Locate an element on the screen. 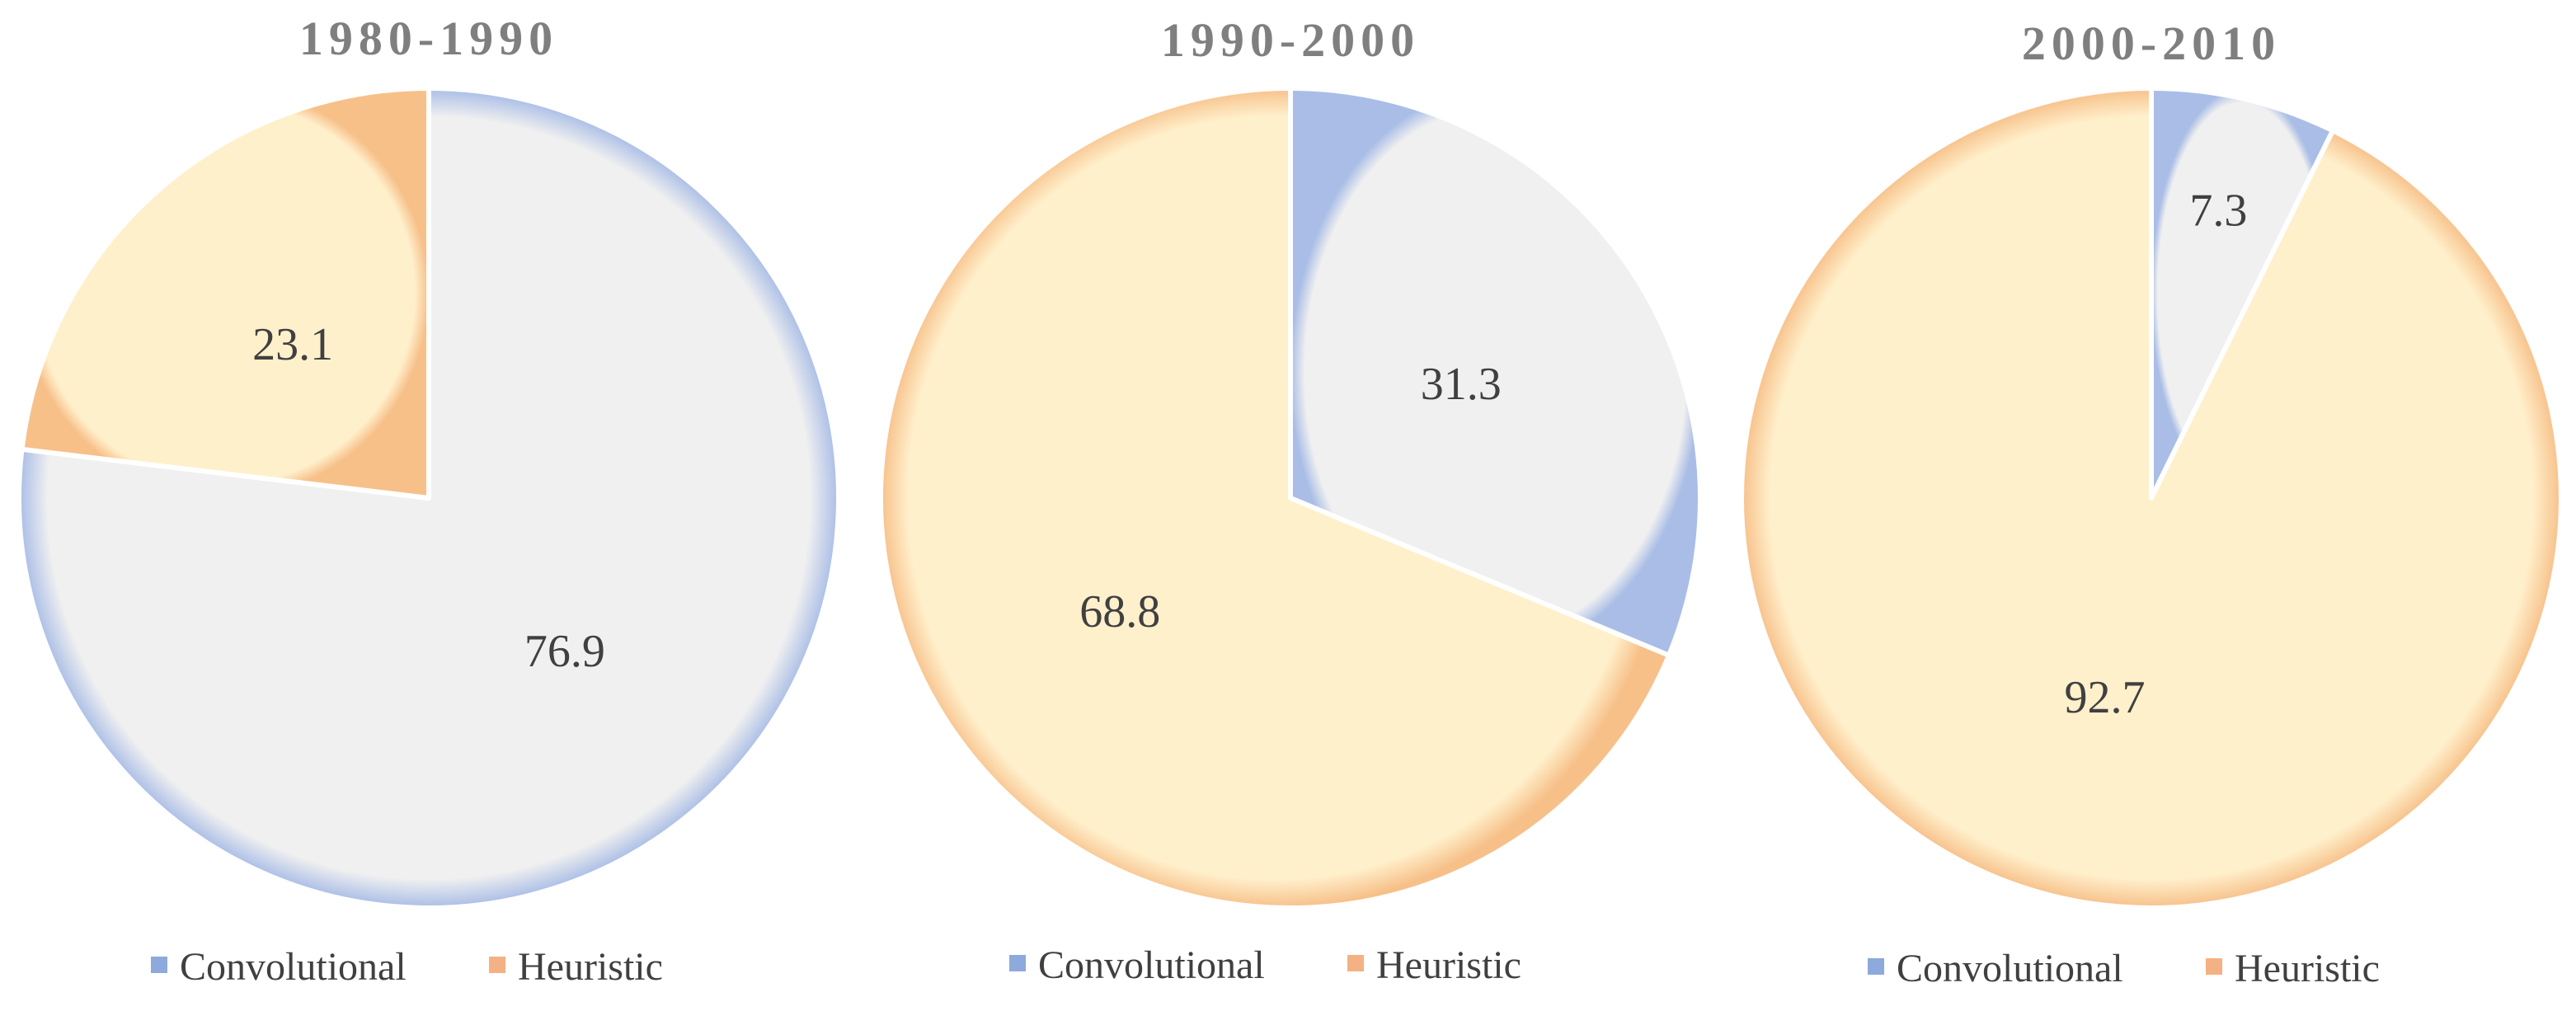 The width and height of the screenshot is (2576, 1011). data-label-heuristic: 23.1 is located at coordinates (292, 344).